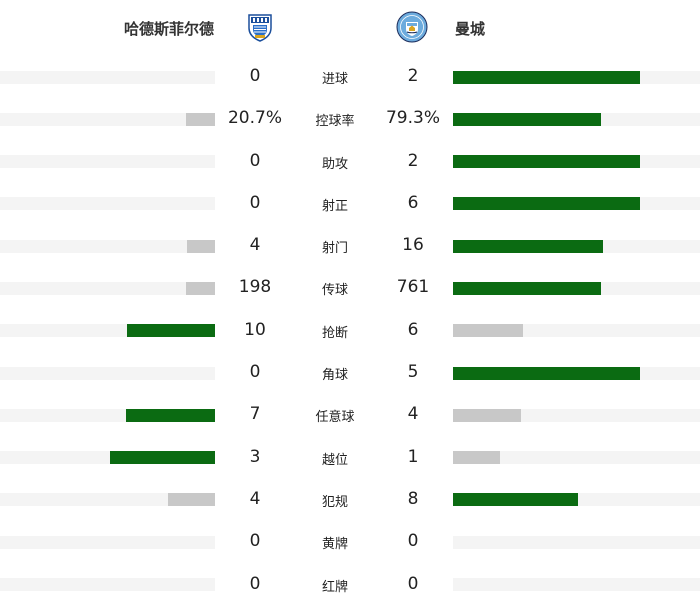  I want to click on away-stat-value: 761, so click(413, 287).